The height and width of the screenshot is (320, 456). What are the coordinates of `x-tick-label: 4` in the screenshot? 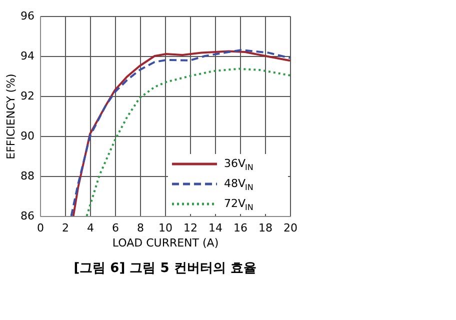 It's located at (90, 228).